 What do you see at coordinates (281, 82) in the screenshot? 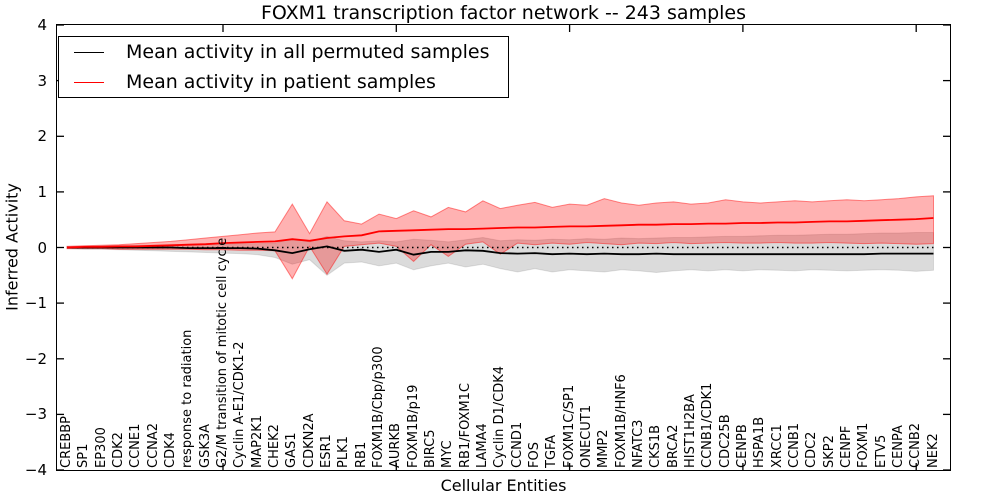
I see `legend-label: Mean activity in patient samples` at bounding box center [281, 82].